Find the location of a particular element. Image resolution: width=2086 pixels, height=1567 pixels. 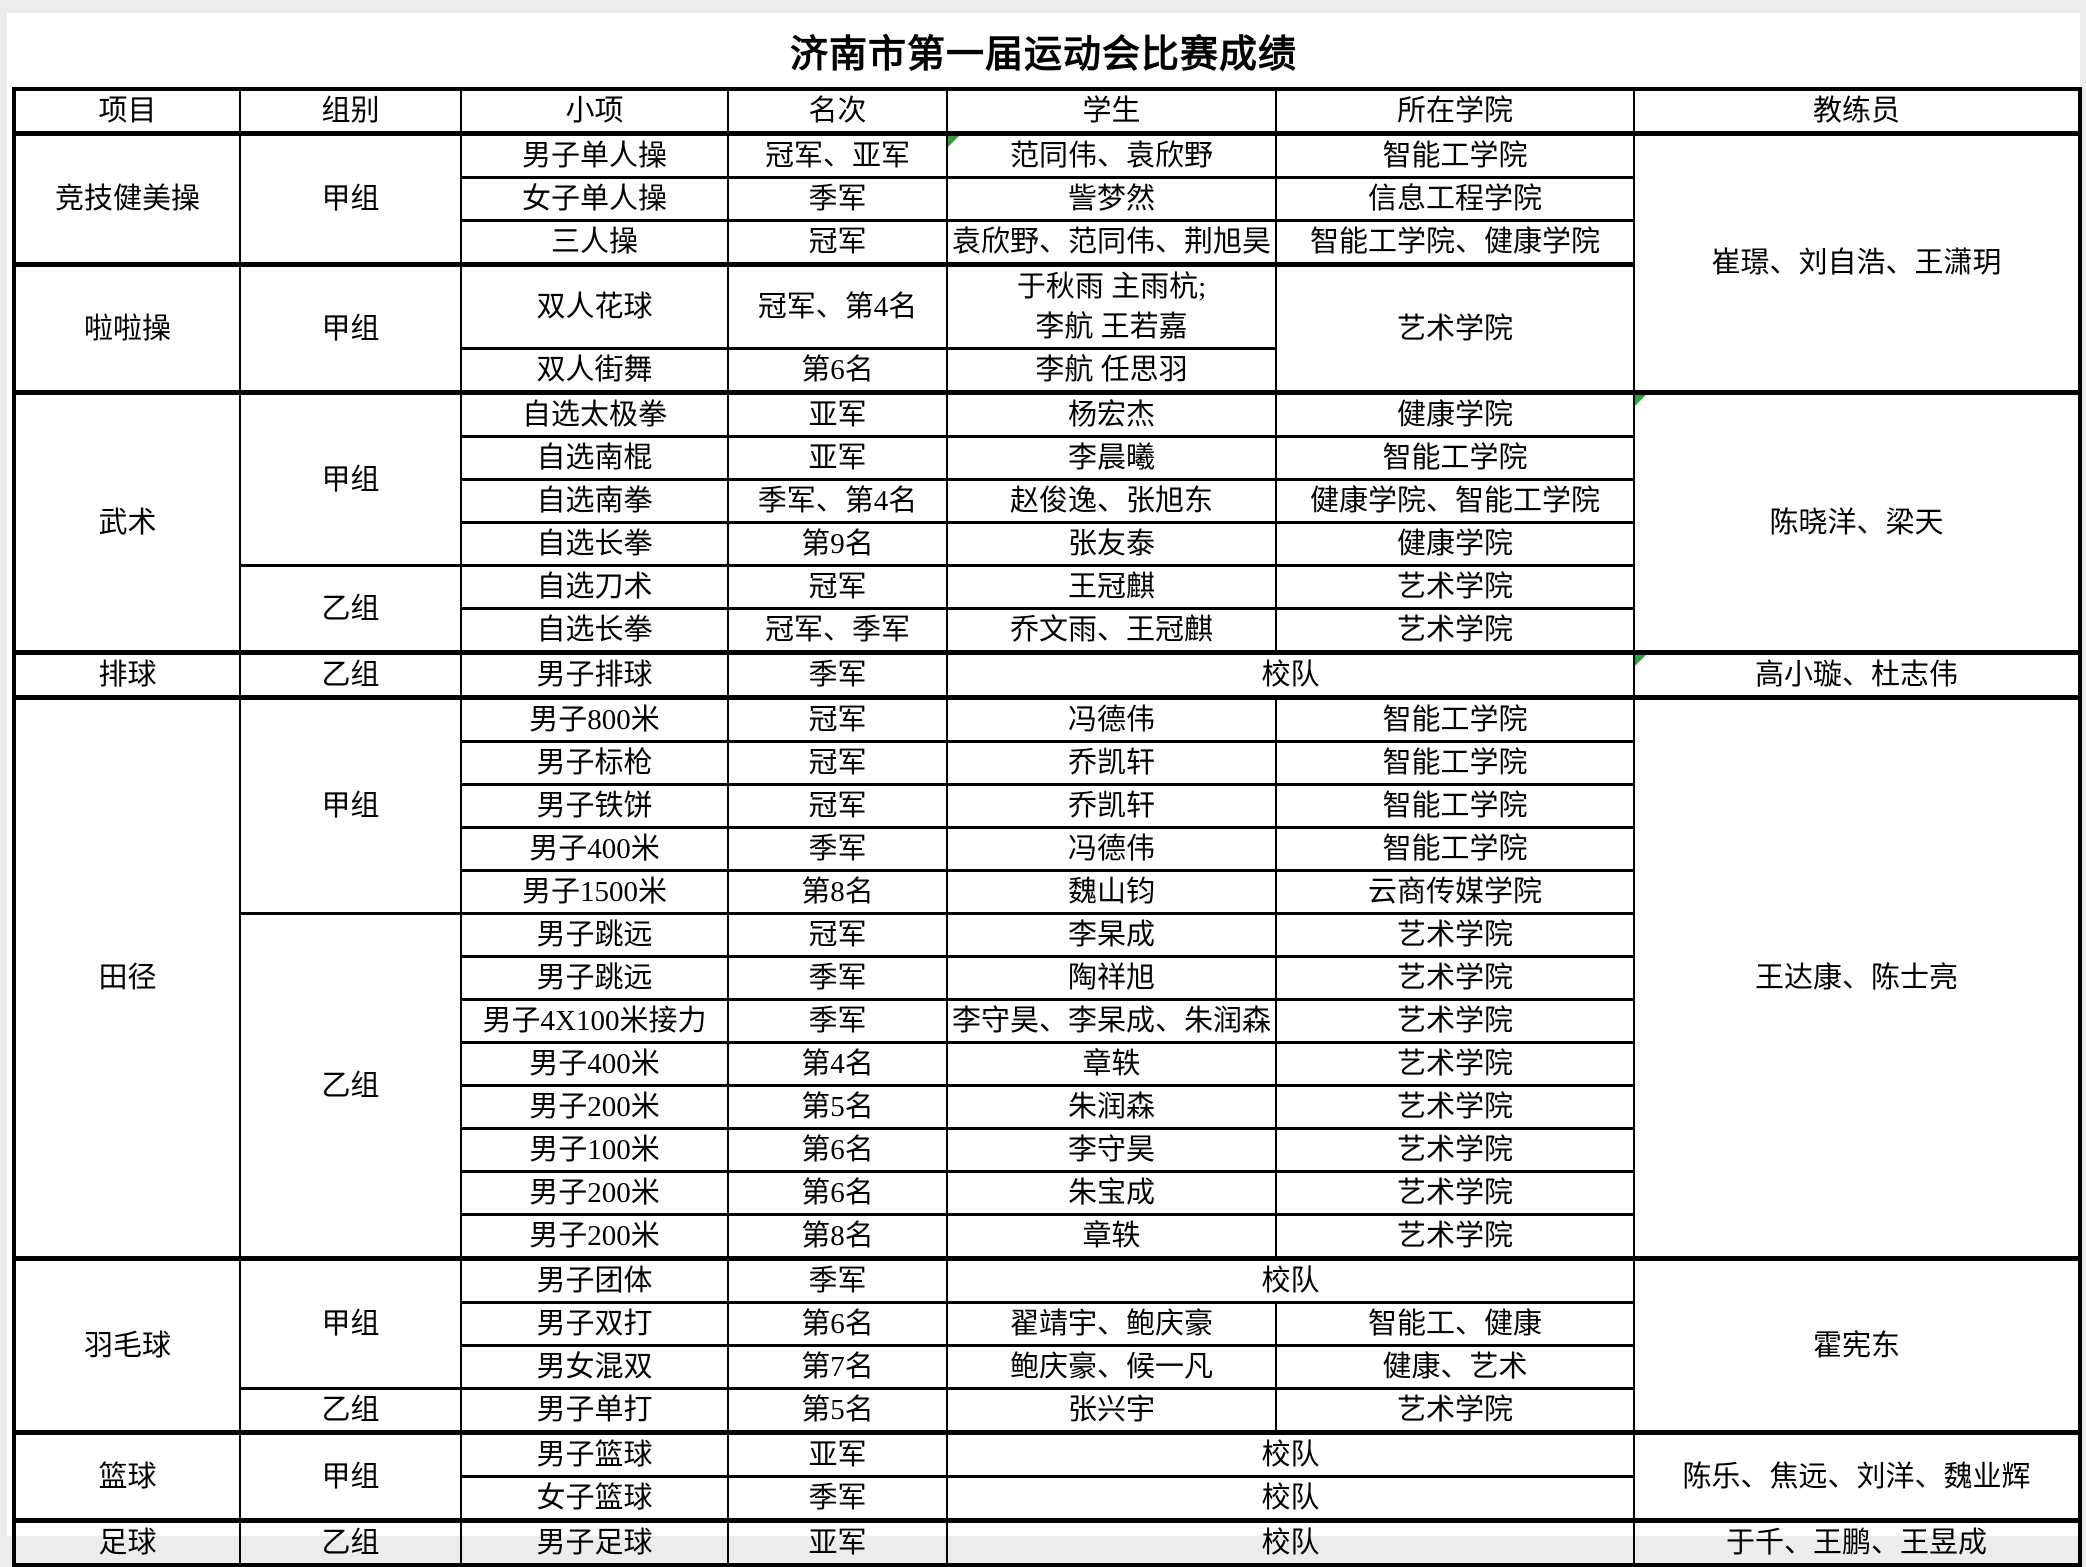

cell-rank: 第4名 is located at coordinates (837, 1064).